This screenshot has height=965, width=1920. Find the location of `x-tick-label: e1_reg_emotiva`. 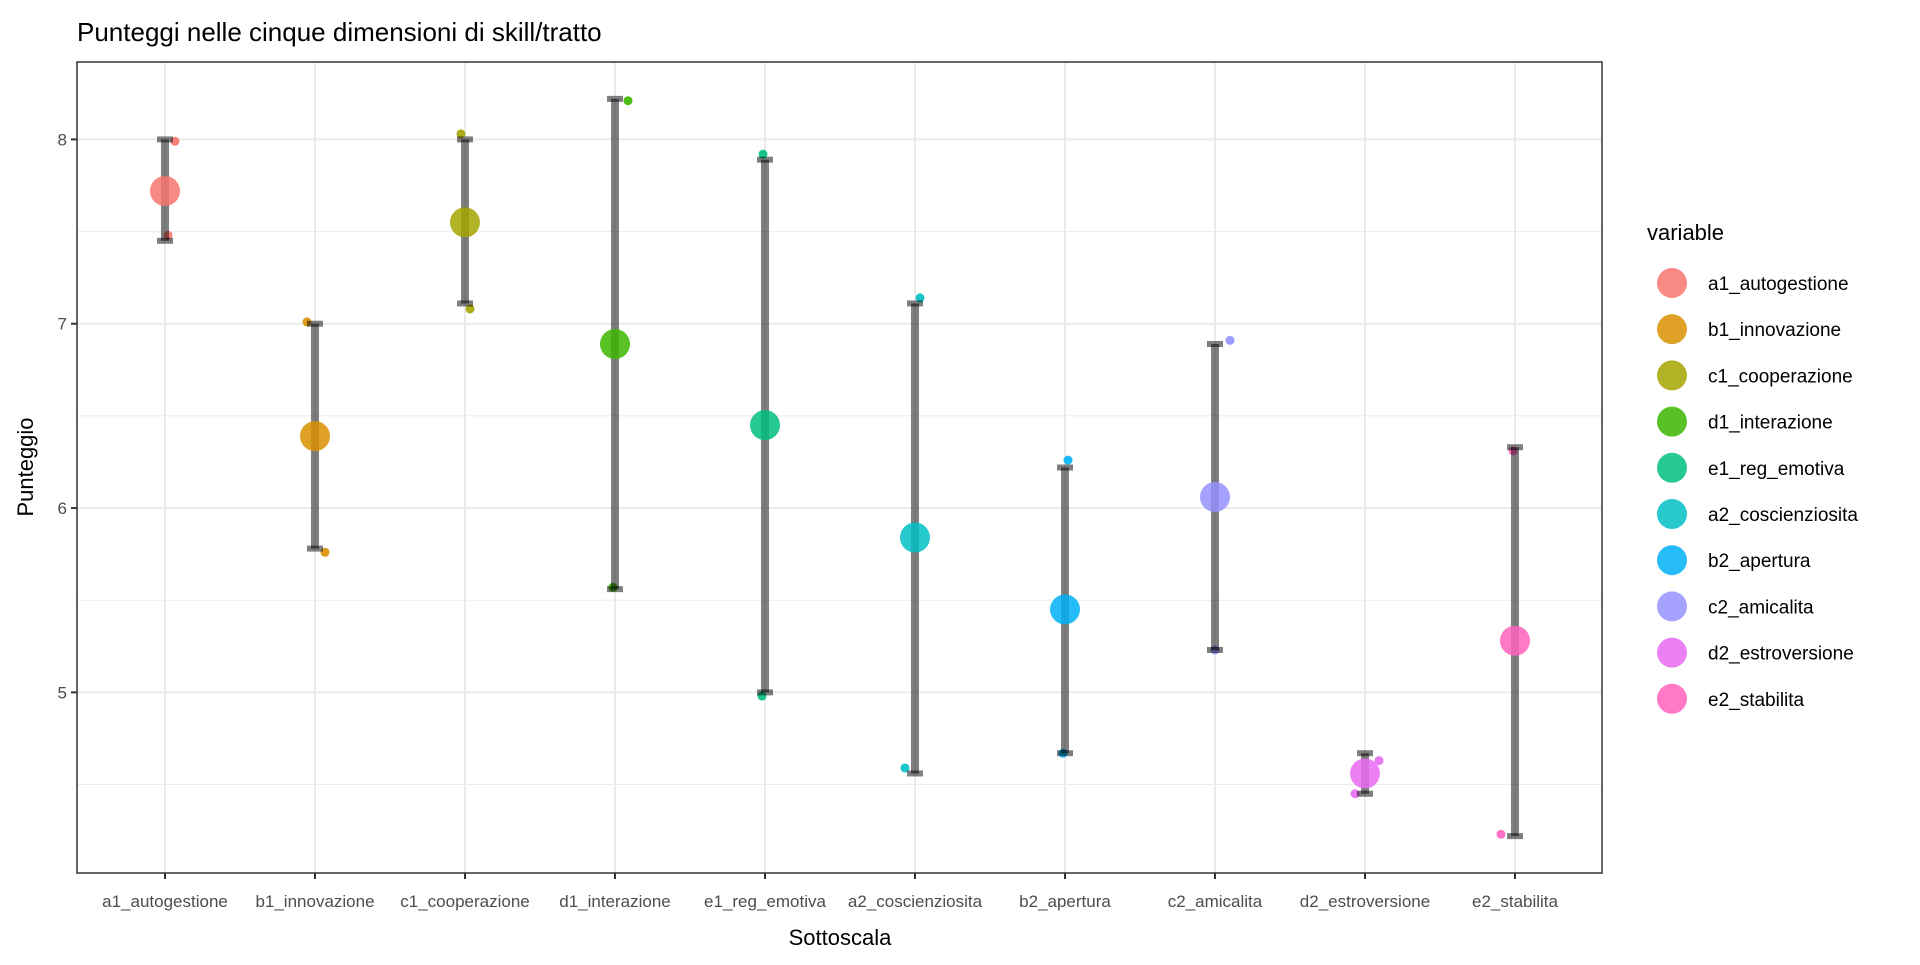

x-tick-label: e1_reg_emotiva is located at coordinates (765, 901).